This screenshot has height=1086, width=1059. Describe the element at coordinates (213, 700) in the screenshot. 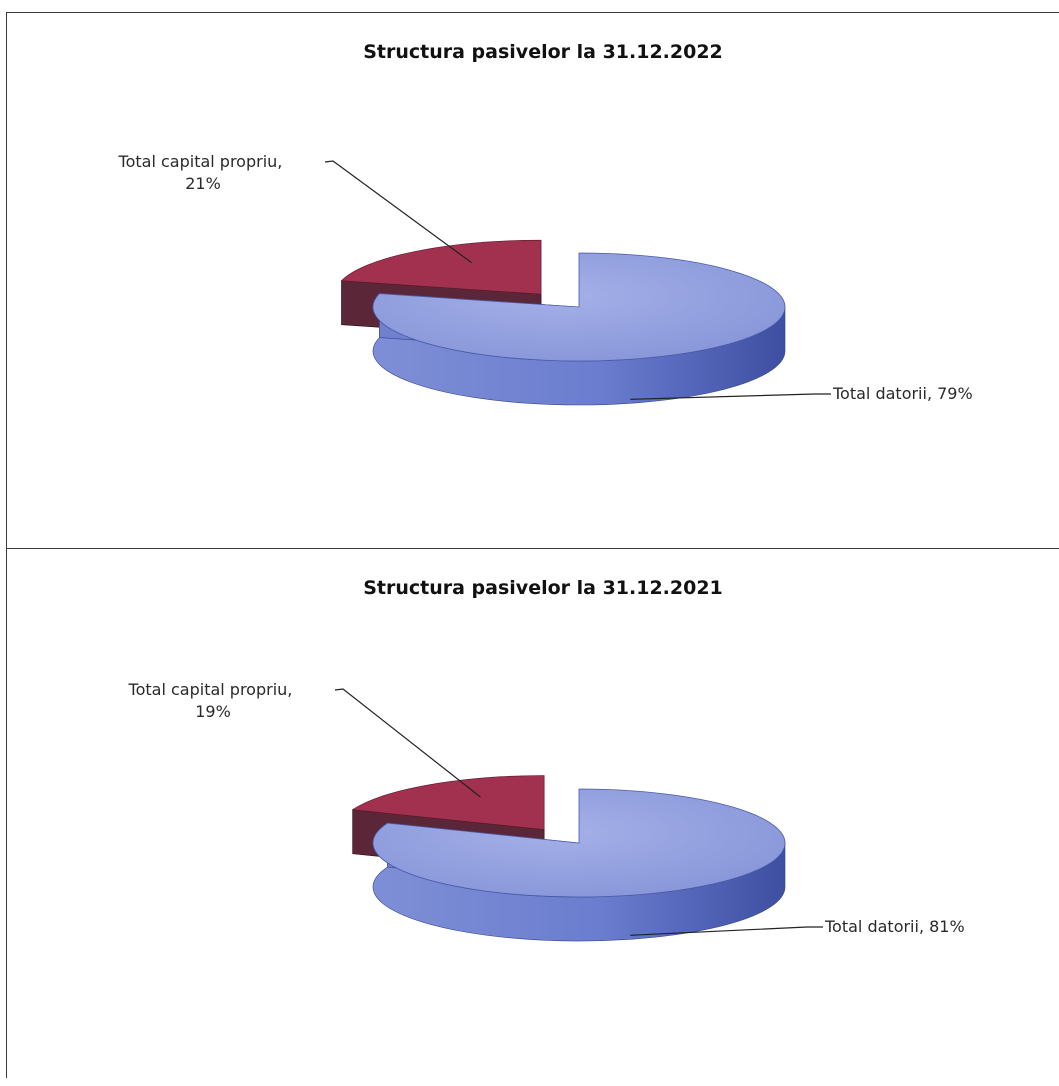

I see `data-label-capital: Total capital propriu, 19%` at that location.